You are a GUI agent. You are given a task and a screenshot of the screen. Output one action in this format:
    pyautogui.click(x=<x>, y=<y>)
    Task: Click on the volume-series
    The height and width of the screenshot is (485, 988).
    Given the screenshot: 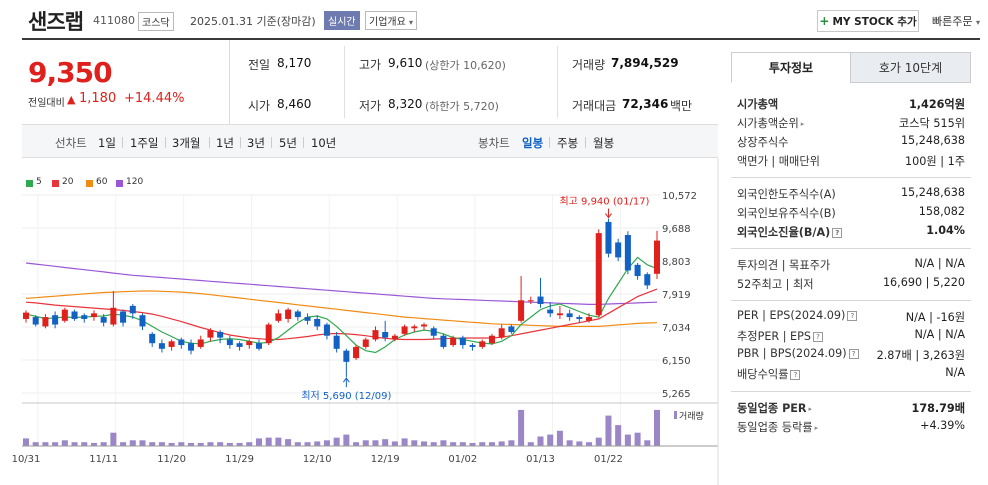 What is the action you would take?
    pyautogui.click(x=341, y=427)
    